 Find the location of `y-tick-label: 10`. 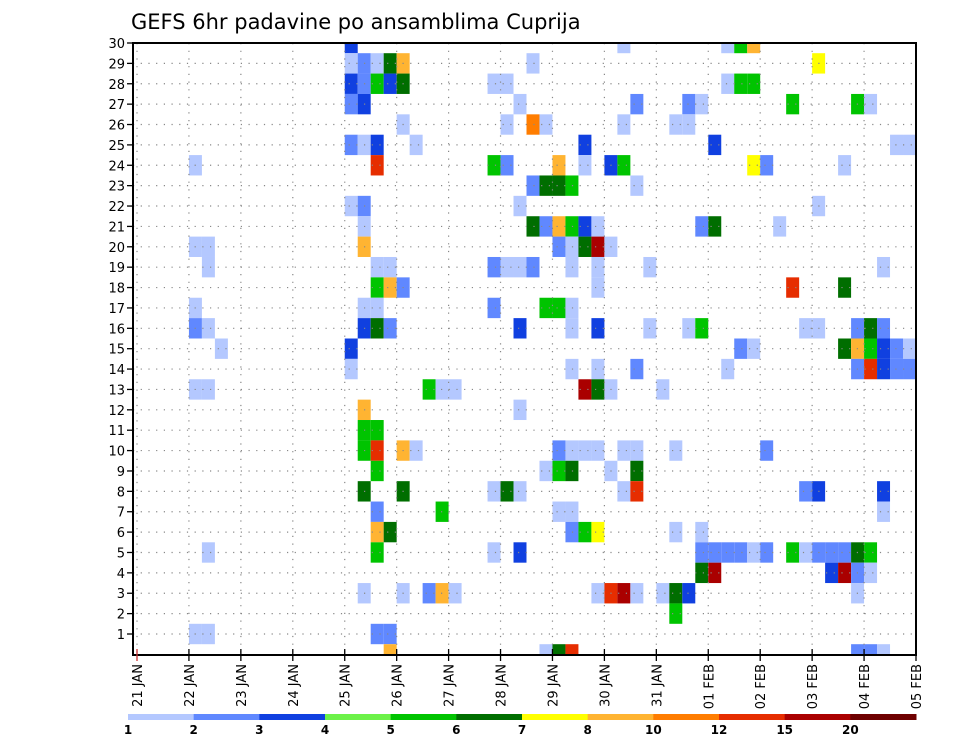

y-tick-label: 10 is located at coordinates (116, 452).